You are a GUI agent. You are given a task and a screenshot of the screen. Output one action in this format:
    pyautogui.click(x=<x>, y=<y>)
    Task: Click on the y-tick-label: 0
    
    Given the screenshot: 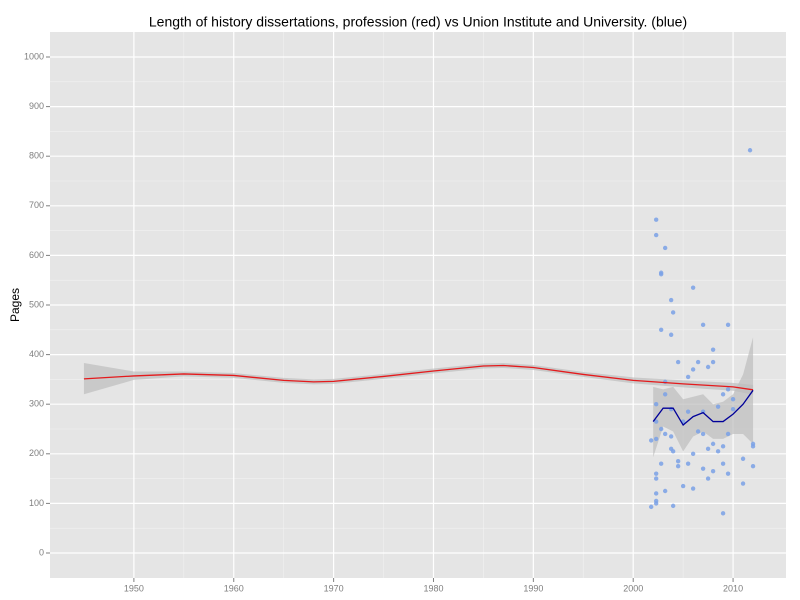 What is the action you would take?
    pyautogui.click(x=41, y=552)
    